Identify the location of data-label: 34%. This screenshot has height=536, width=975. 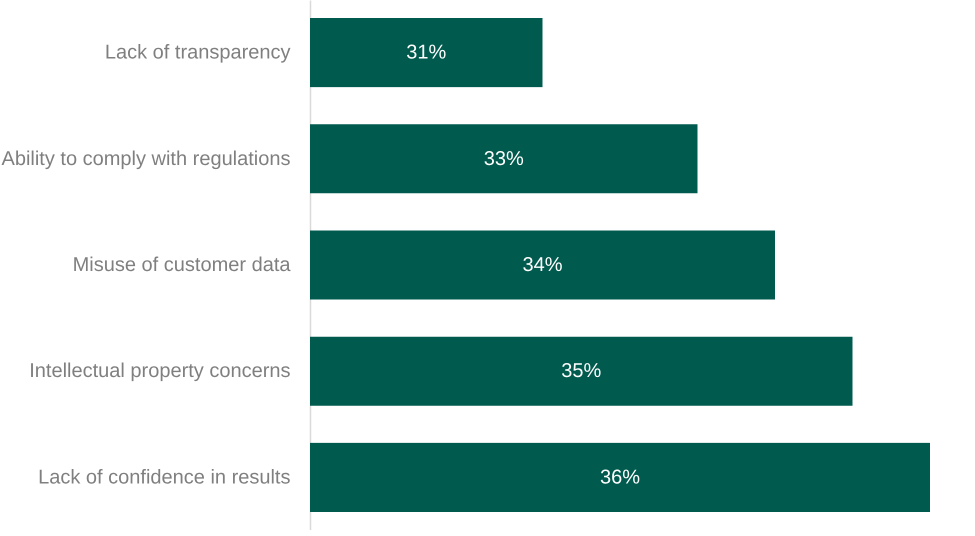
(542, 265).